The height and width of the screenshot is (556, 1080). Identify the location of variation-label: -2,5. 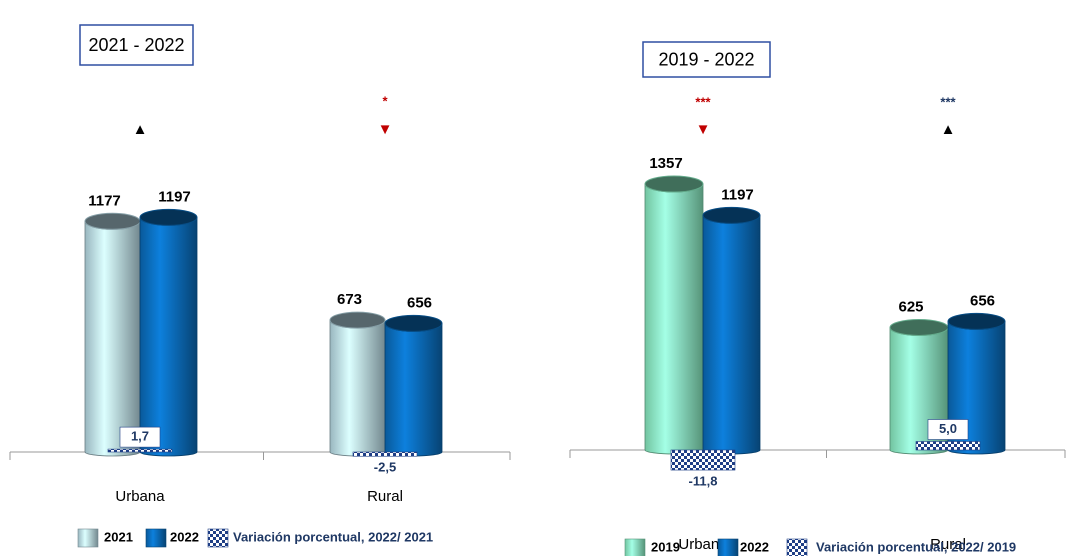
(385, 467).